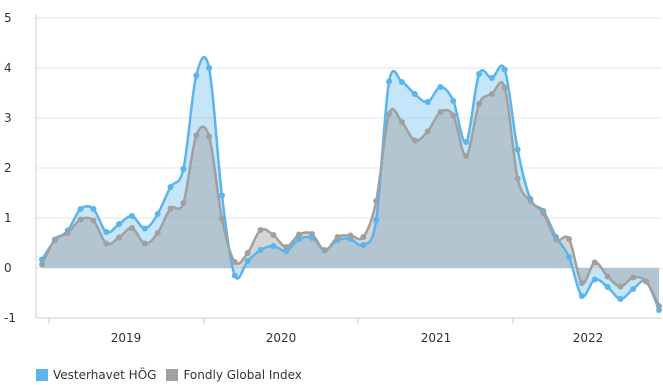  Describe the element at coordinates (8, 218) in the screenshot. I see `y-tick-label-2: 1` at that location.